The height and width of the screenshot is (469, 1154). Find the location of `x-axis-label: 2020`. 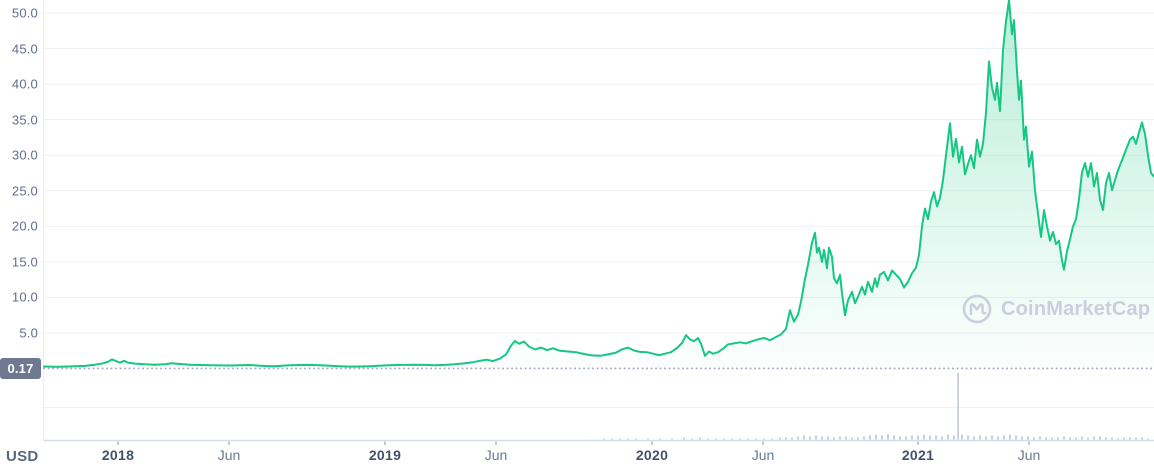

x-axis-label: 2020 is located at coordinates (652, 455).